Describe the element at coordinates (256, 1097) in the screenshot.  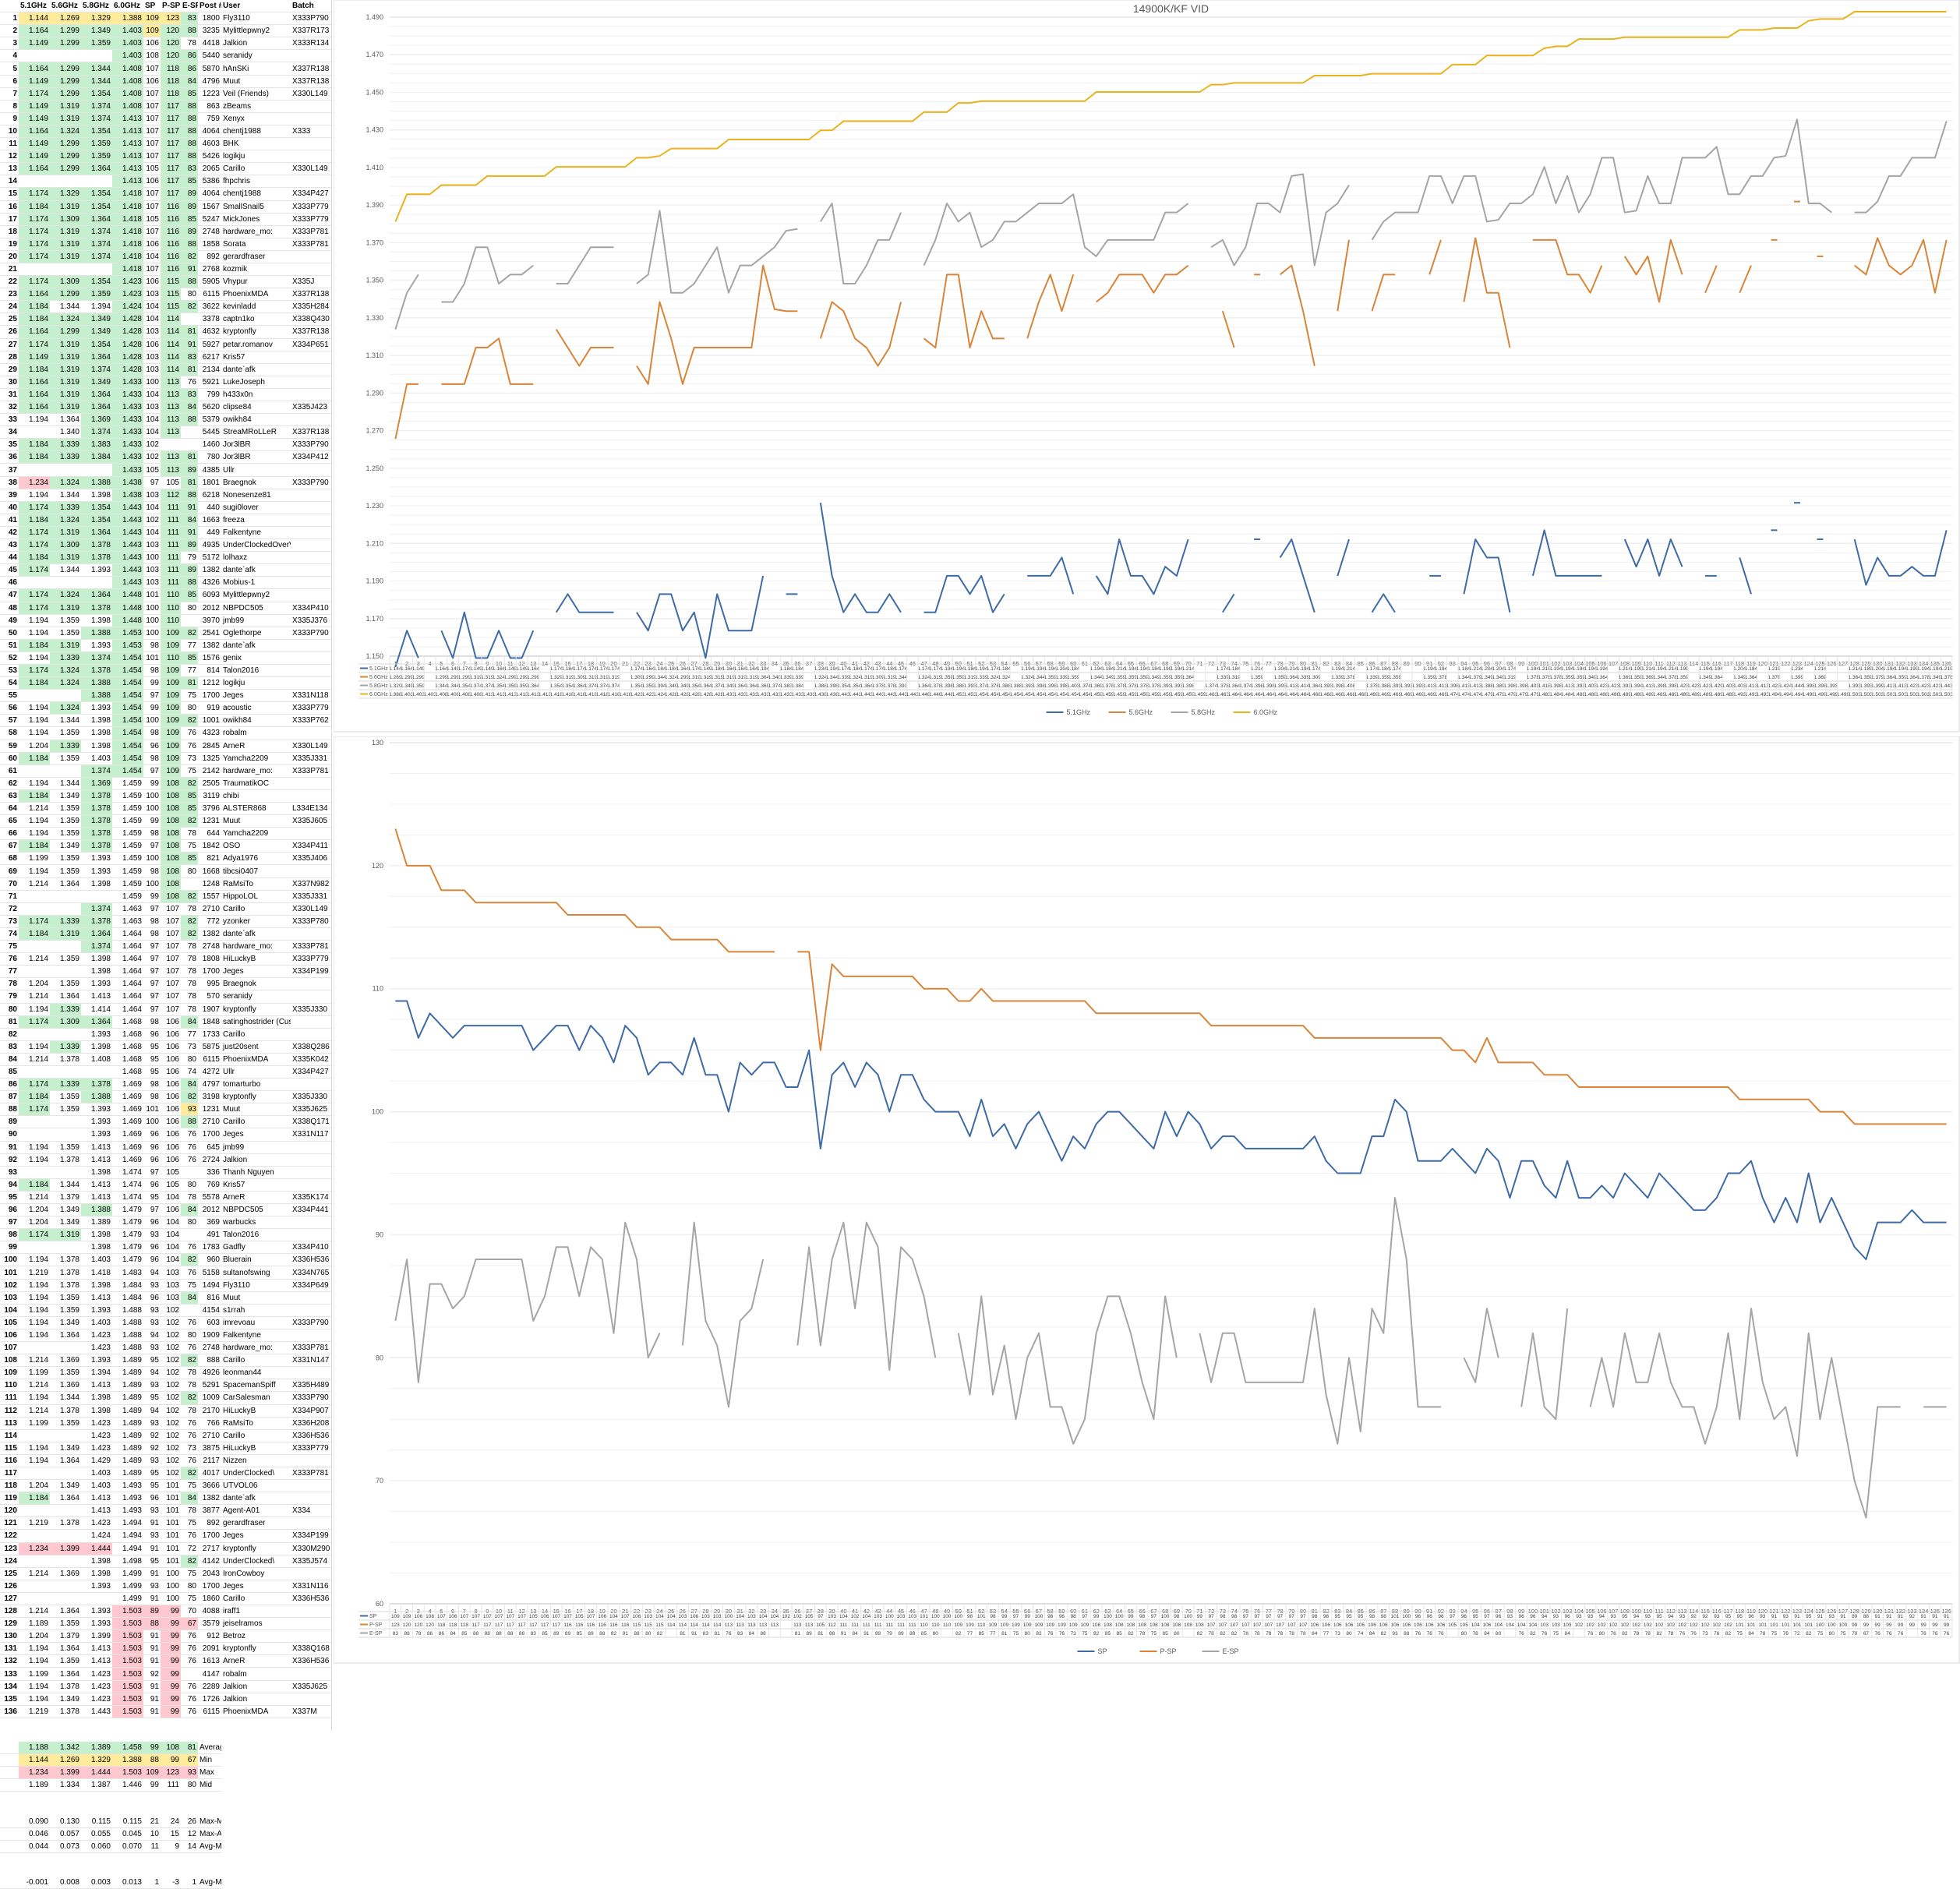
I see `table-cell: kryptonfly` at that location.